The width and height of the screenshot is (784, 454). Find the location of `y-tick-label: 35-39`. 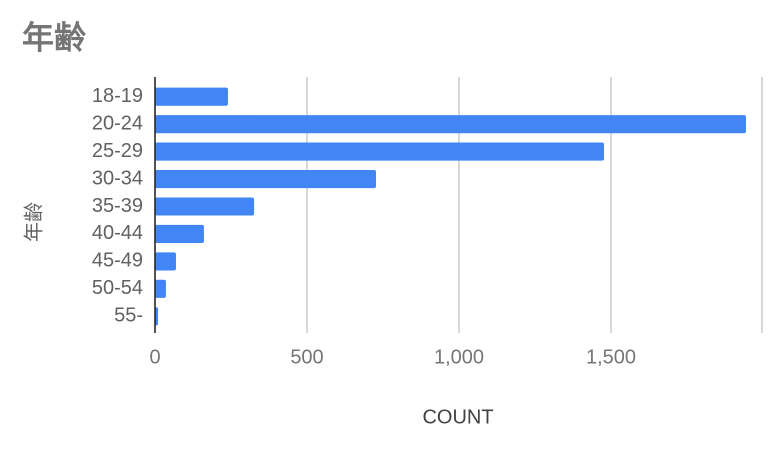

y-tick-label: 35-39 is located at coordinates (117, 206).